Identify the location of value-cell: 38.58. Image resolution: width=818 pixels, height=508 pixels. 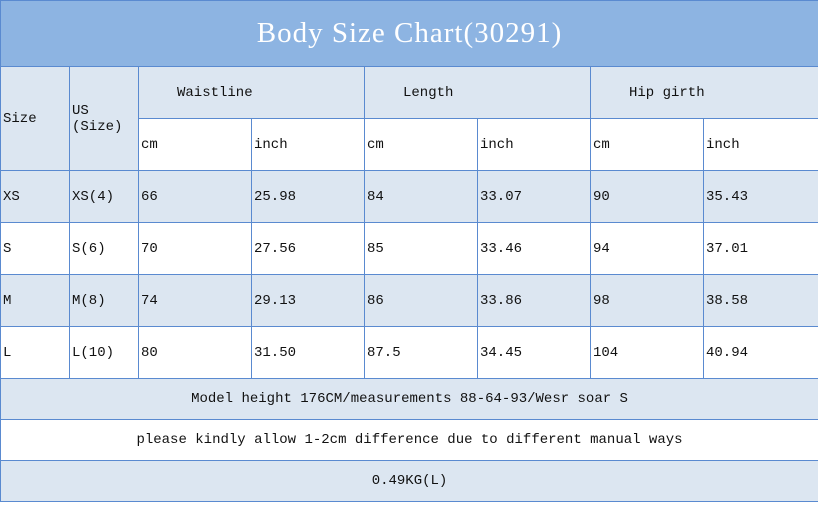
(760, 300).